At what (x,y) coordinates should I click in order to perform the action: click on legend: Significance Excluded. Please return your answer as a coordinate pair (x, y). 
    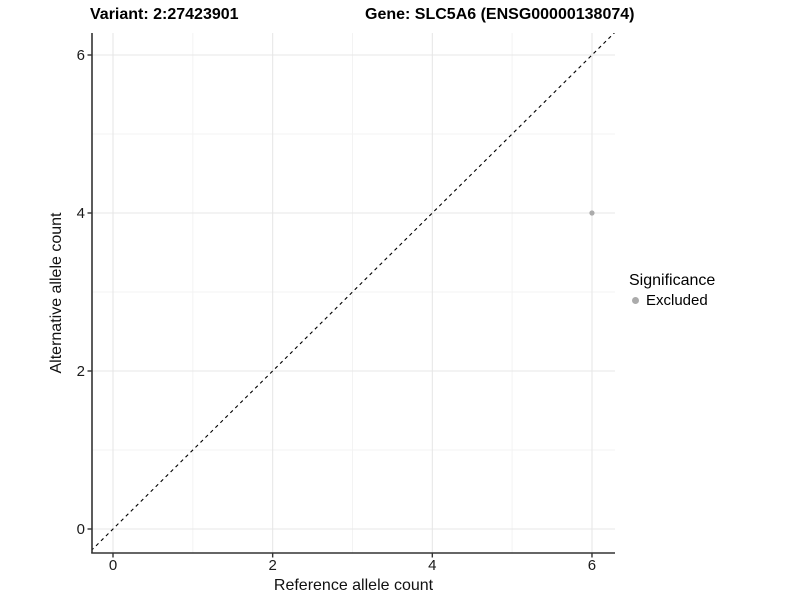
    Looking at the image, I should click on (672, 290).